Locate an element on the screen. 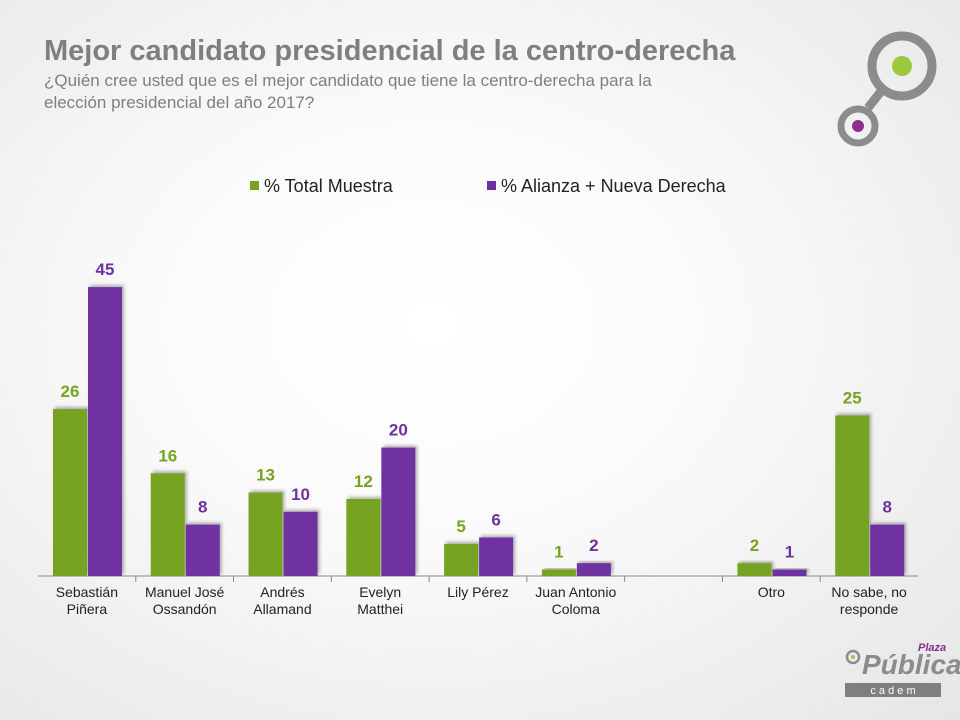 This screenshot has height=720, width=960. logo-text: Plaza is located at coordinates (932, 648).